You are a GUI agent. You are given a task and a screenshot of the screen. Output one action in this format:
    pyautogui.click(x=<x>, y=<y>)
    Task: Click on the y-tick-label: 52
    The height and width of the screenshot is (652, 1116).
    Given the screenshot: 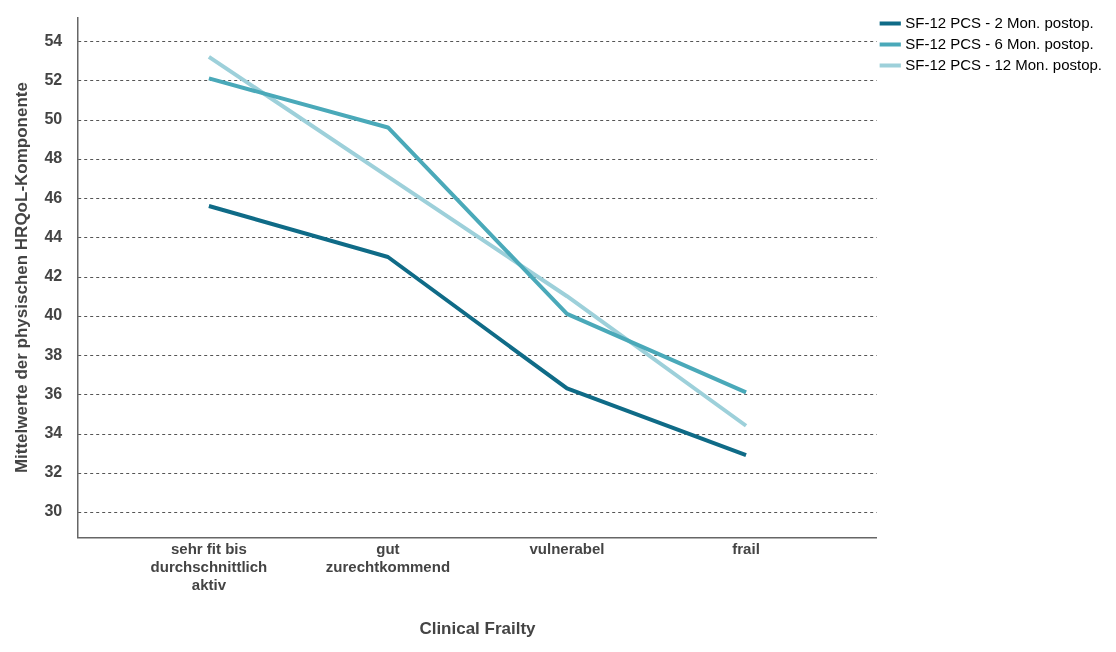 What is the action you would take?
    pyautogui.click(x=53, y=79)
    